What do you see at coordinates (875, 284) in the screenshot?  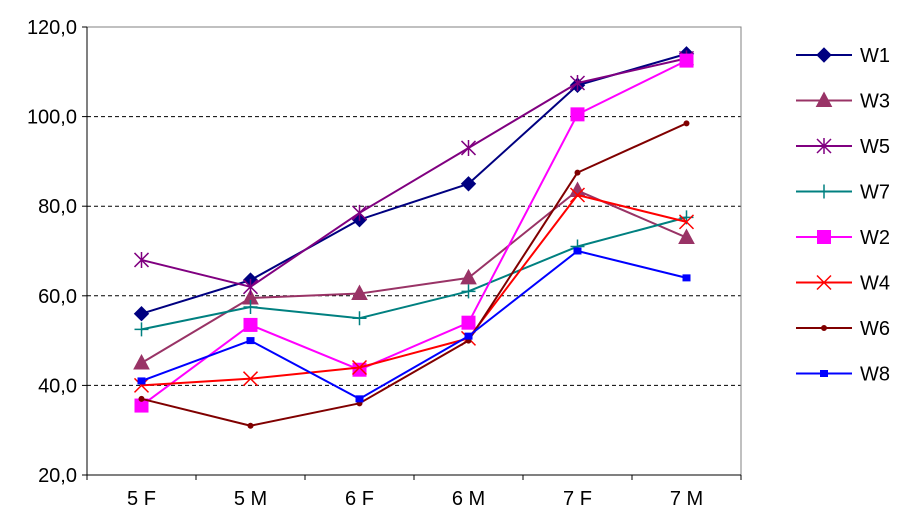 I see `legend-label: W4` at bounding box center [875, 284].